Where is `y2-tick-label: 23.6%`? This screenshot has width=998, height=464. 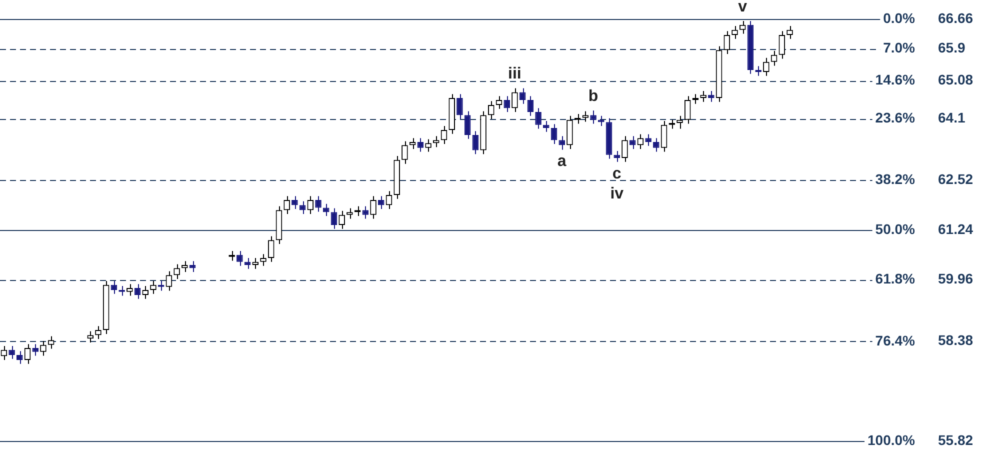 y2-tick-label: 23.6% is located at coordinates (895, 117).